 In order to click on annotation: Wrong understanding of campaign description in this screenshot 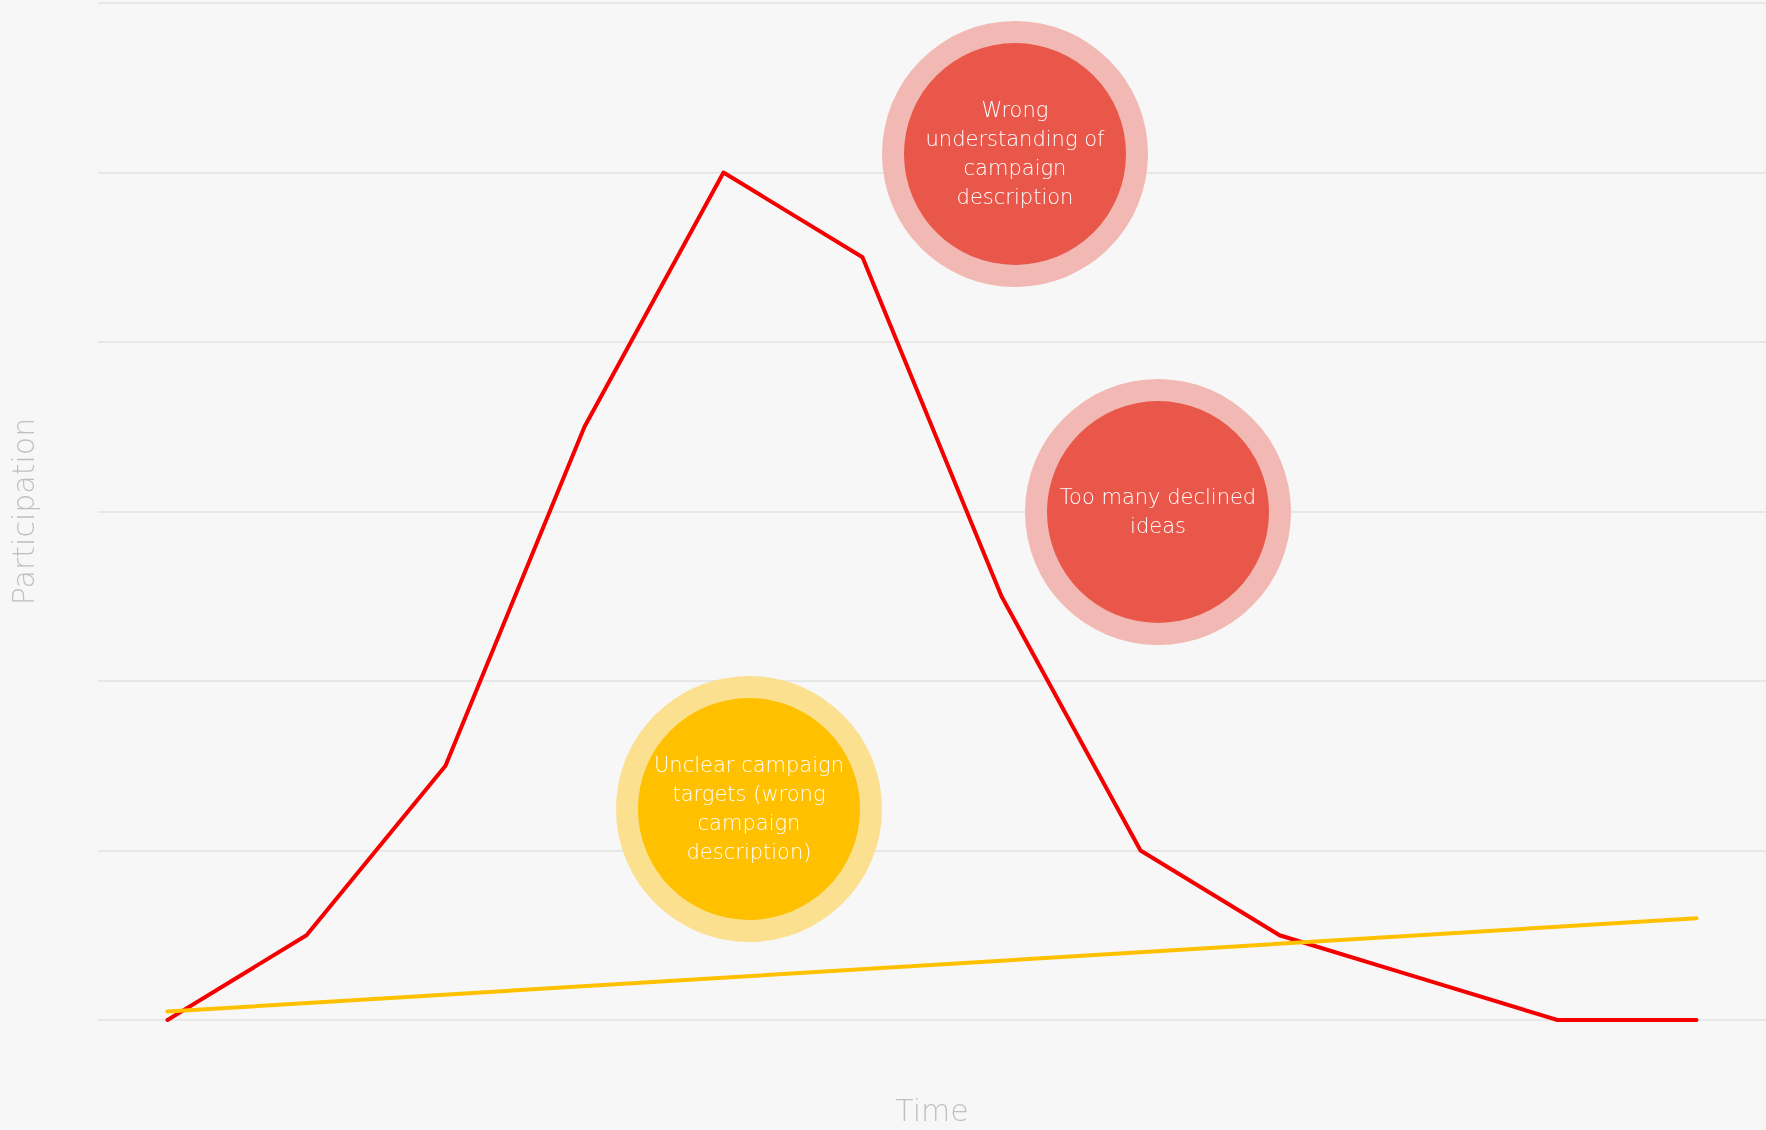, I will do `click(1015, 154)`.